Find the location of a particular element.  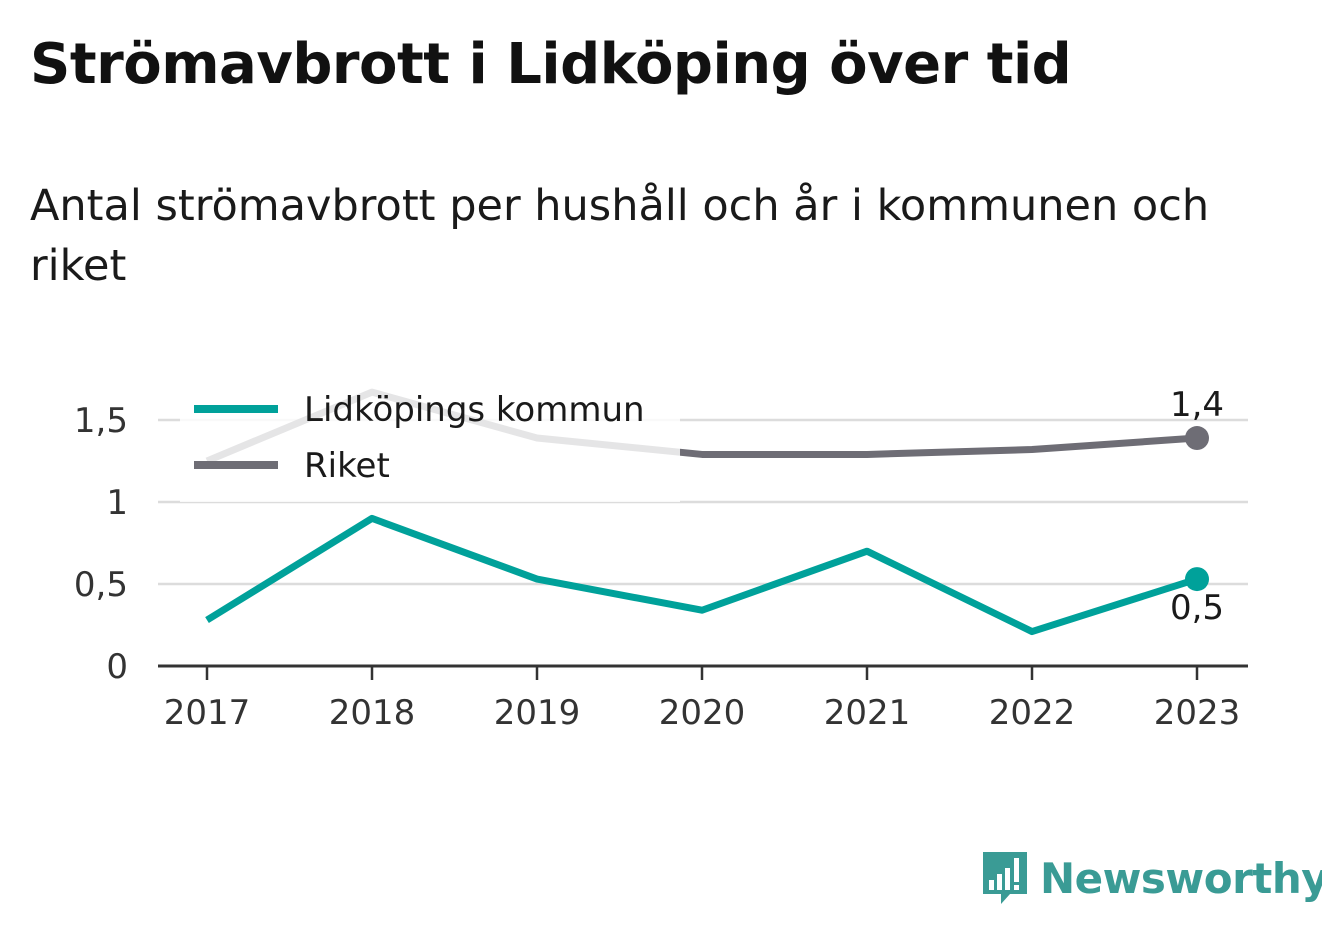

x-tick-label: 2022 is located at coordinates (1032, 713).